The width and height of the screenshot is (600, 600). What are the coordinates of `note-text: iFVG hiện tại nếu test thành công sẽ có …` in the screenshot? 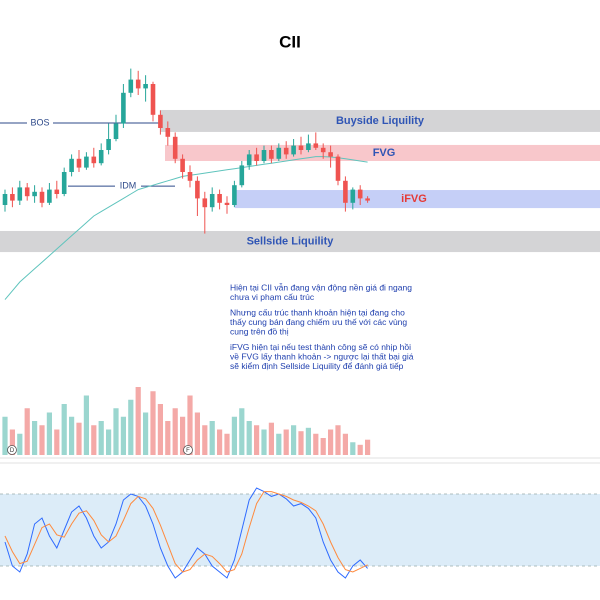 It's located at (320, 347).